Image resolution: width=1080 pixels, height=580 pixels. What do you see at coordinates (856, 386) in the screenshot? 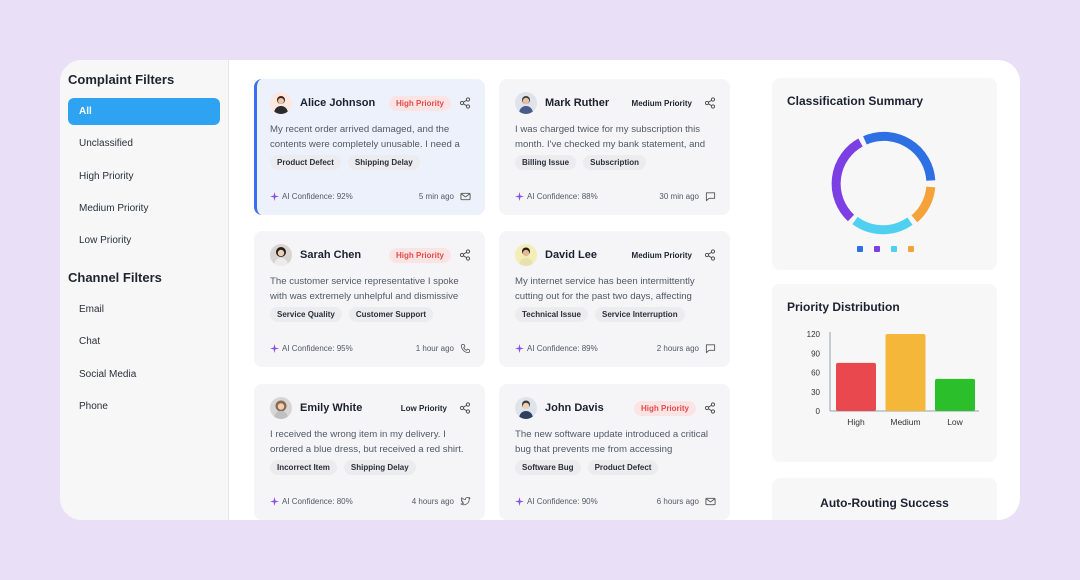
I see `bar-high` at bounding box center [856, 386].